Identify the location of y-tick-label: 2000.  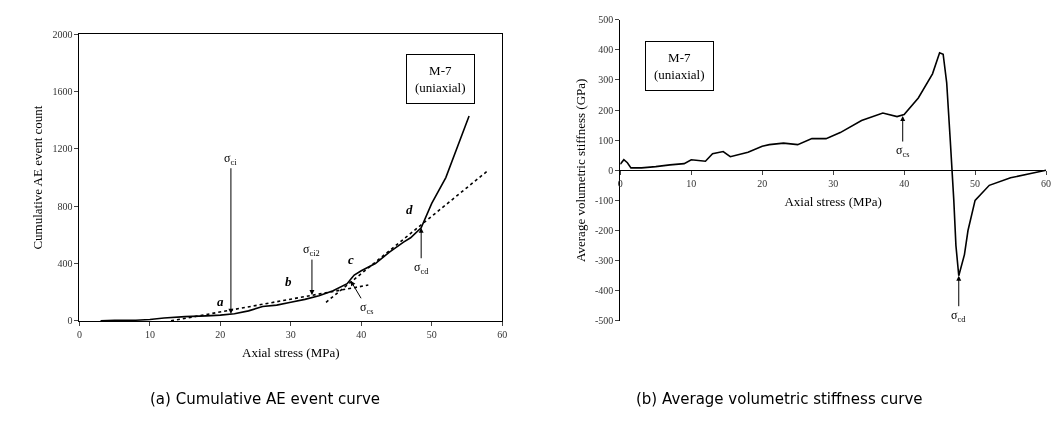
(62, 34).